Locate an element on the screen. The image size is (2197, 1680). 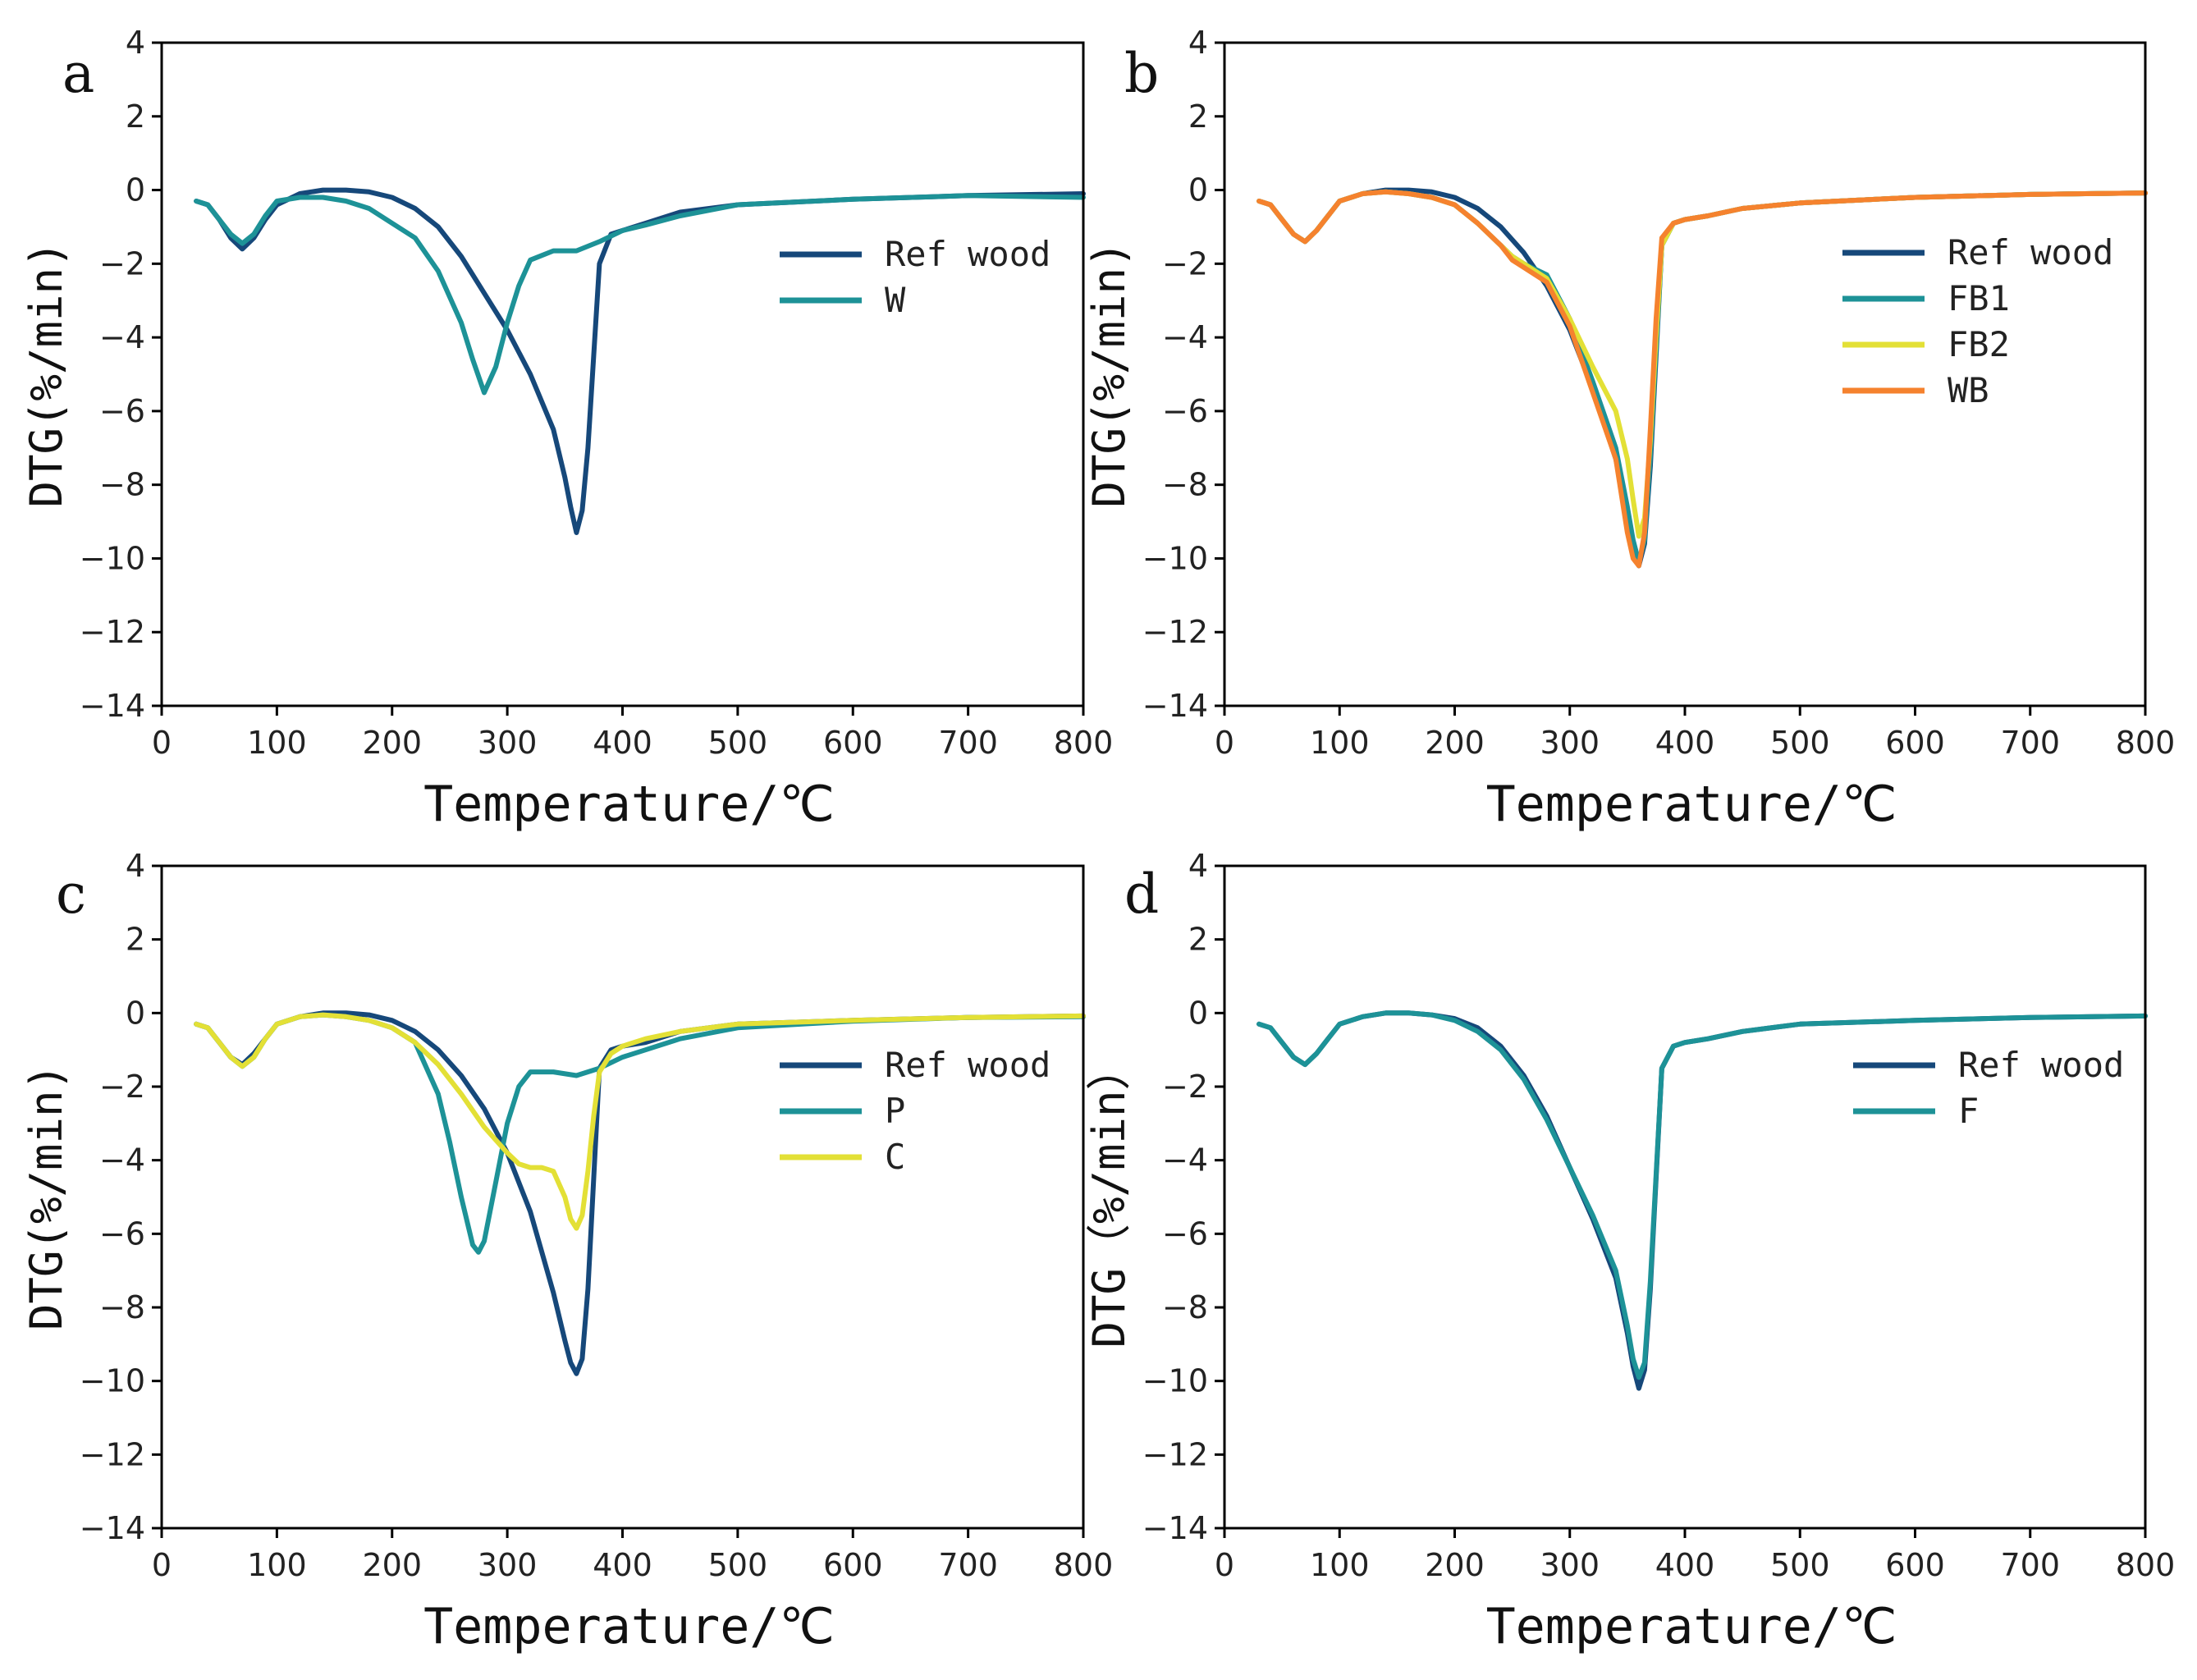
panel-c-x-tick-label: 500 is located at coordinates (738, 1565).